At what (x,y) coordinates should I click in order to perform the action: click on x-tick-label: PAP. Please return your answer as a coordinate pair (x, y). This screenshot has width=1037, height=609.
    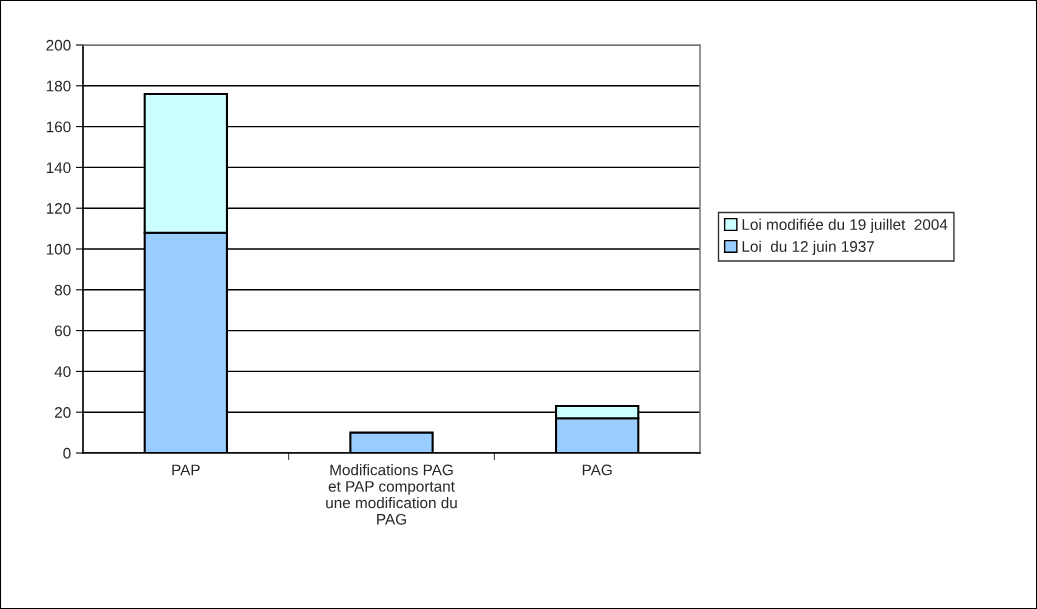
    Looking at the image, I should click on (186, 470).